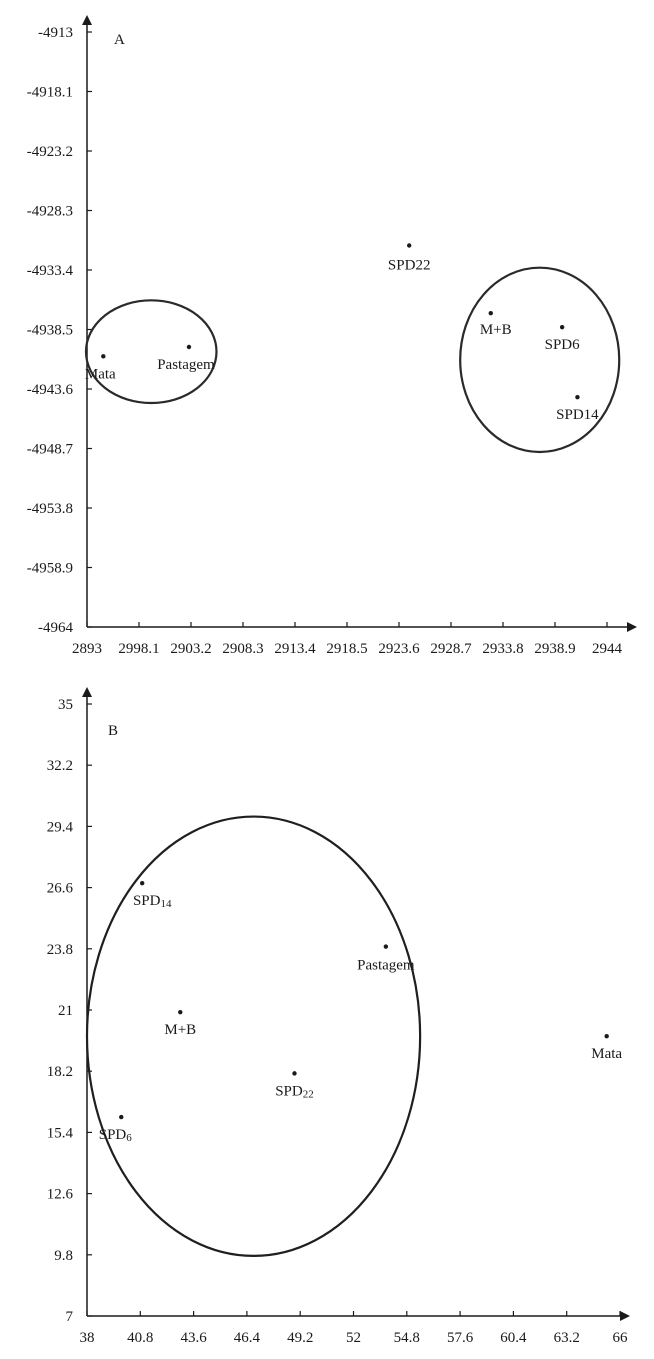  What do you see at coordinates (87, 649) in the screenshot?
I see `x-tick-label: 2893` at bounding box center [87, 649].